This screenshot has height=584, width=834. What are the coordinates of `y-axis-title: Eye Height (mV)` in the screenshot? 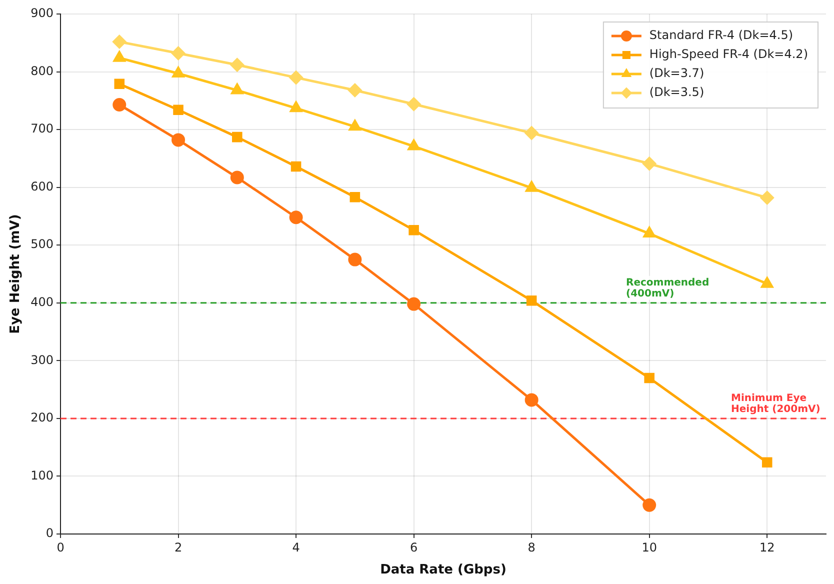 It's located at (16, 274).